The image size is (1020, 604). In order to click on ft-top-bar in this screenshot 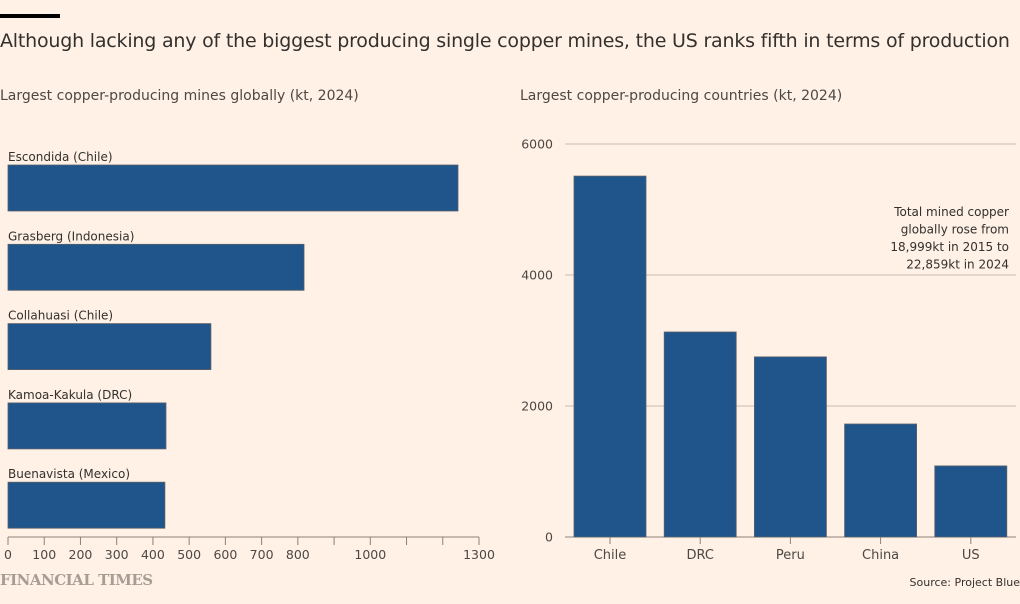, I will do `click(30, 16)`.